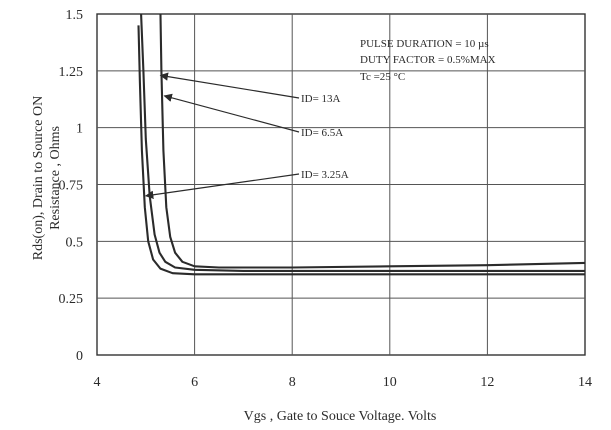 This screenshot has width=611, height=430. What do you see at coordinates (424, 44) in the screenshot?
I see `note-line-1: PULSE DURATION = 10 µs` at bounding box center [424, 44].